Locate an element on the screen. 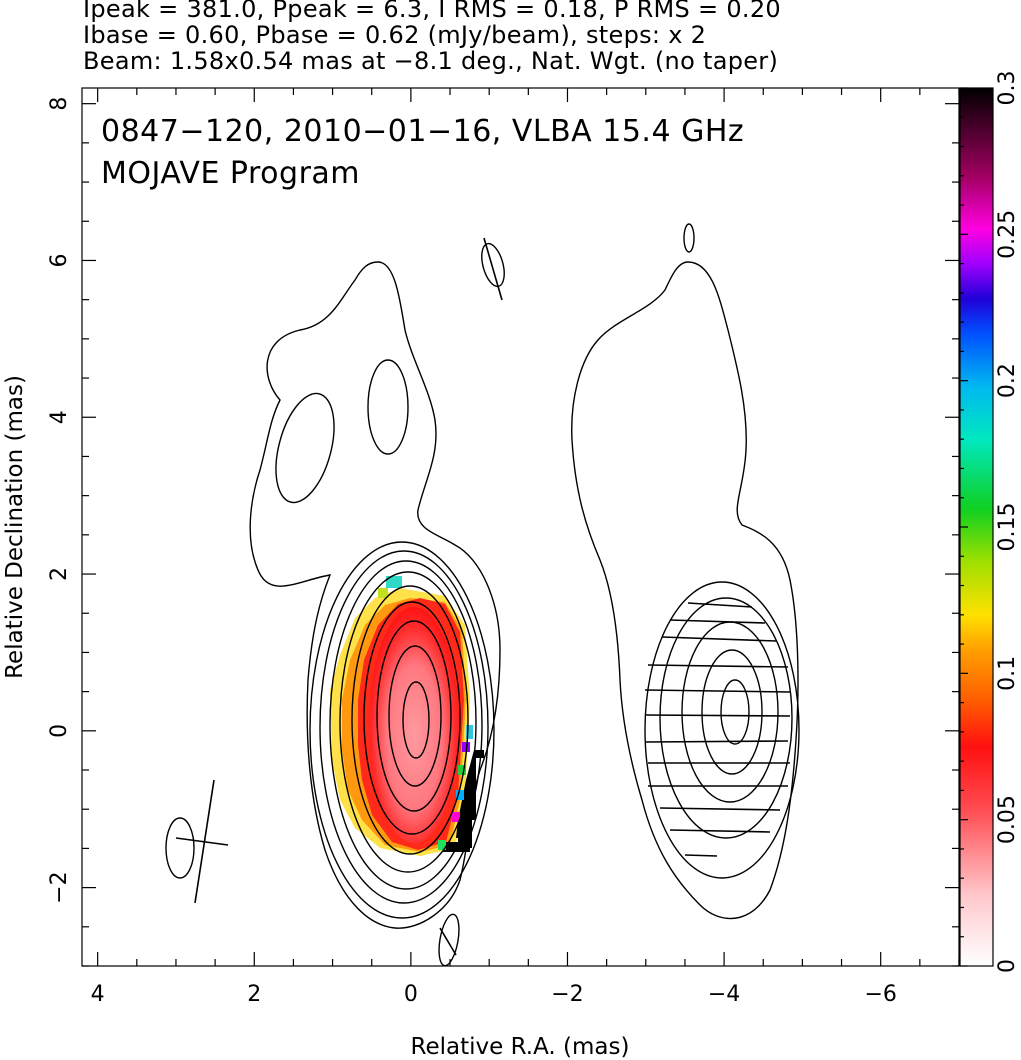 The image size is (1021, 1060). contour-jet-upper-left is located at coordinates (305, 448).